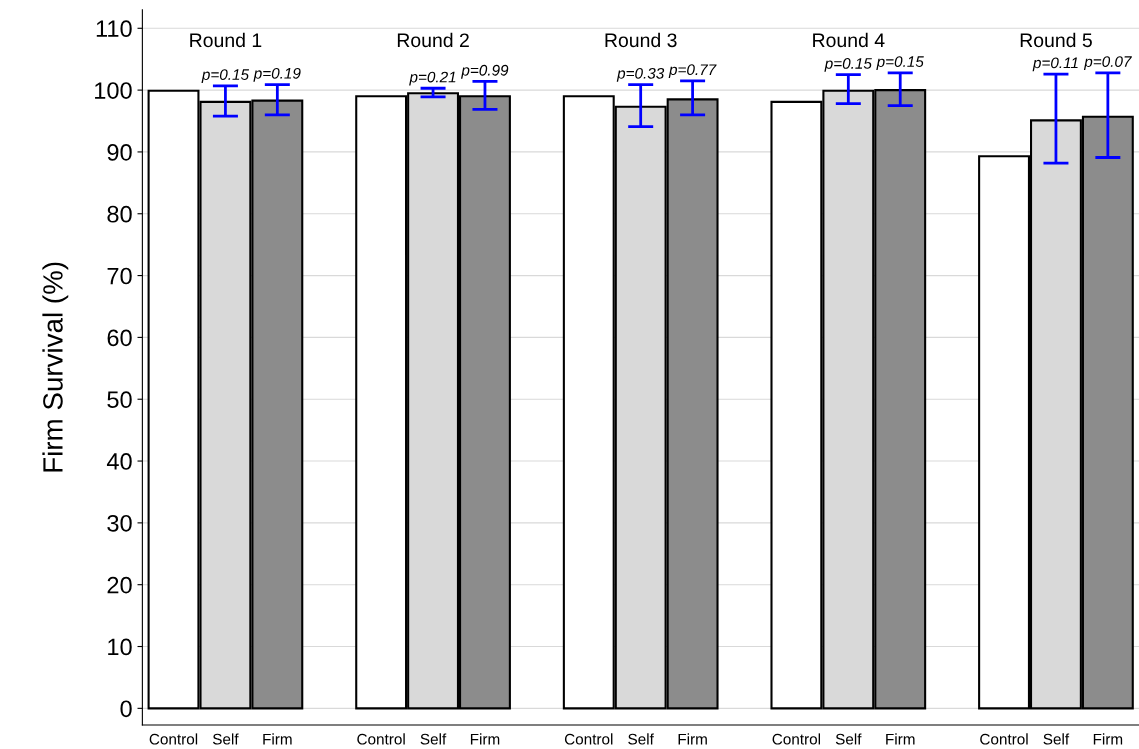  Describe the element at coordinates (119, 276) in the screenshot. I see `y-tick-label: 70` at that location.